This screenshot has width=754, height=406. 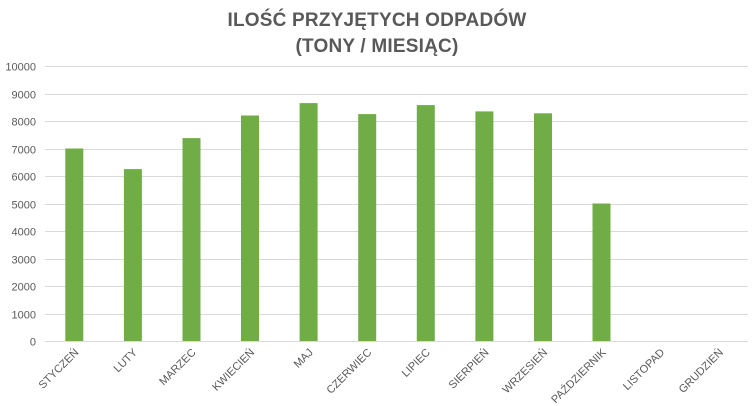 What do you see at coordinates (24, 123) in the screenshot?
I see `y-tick-label: 8000` at bounding box center [24, 123].